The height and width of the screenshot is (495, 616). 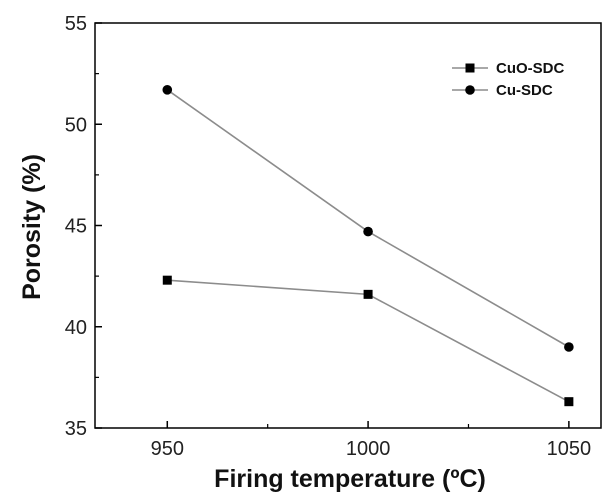 What do you see at coordinates (569, 449) in the screenshot?
I see `x-tick-label-2: 1050` at bounding box center [569, 449].